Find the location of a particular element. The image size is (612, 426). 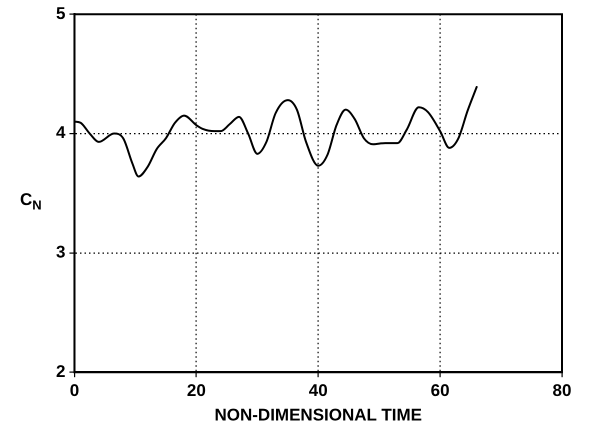

x-tick-label: 80 is located at coordinates (562, 390).